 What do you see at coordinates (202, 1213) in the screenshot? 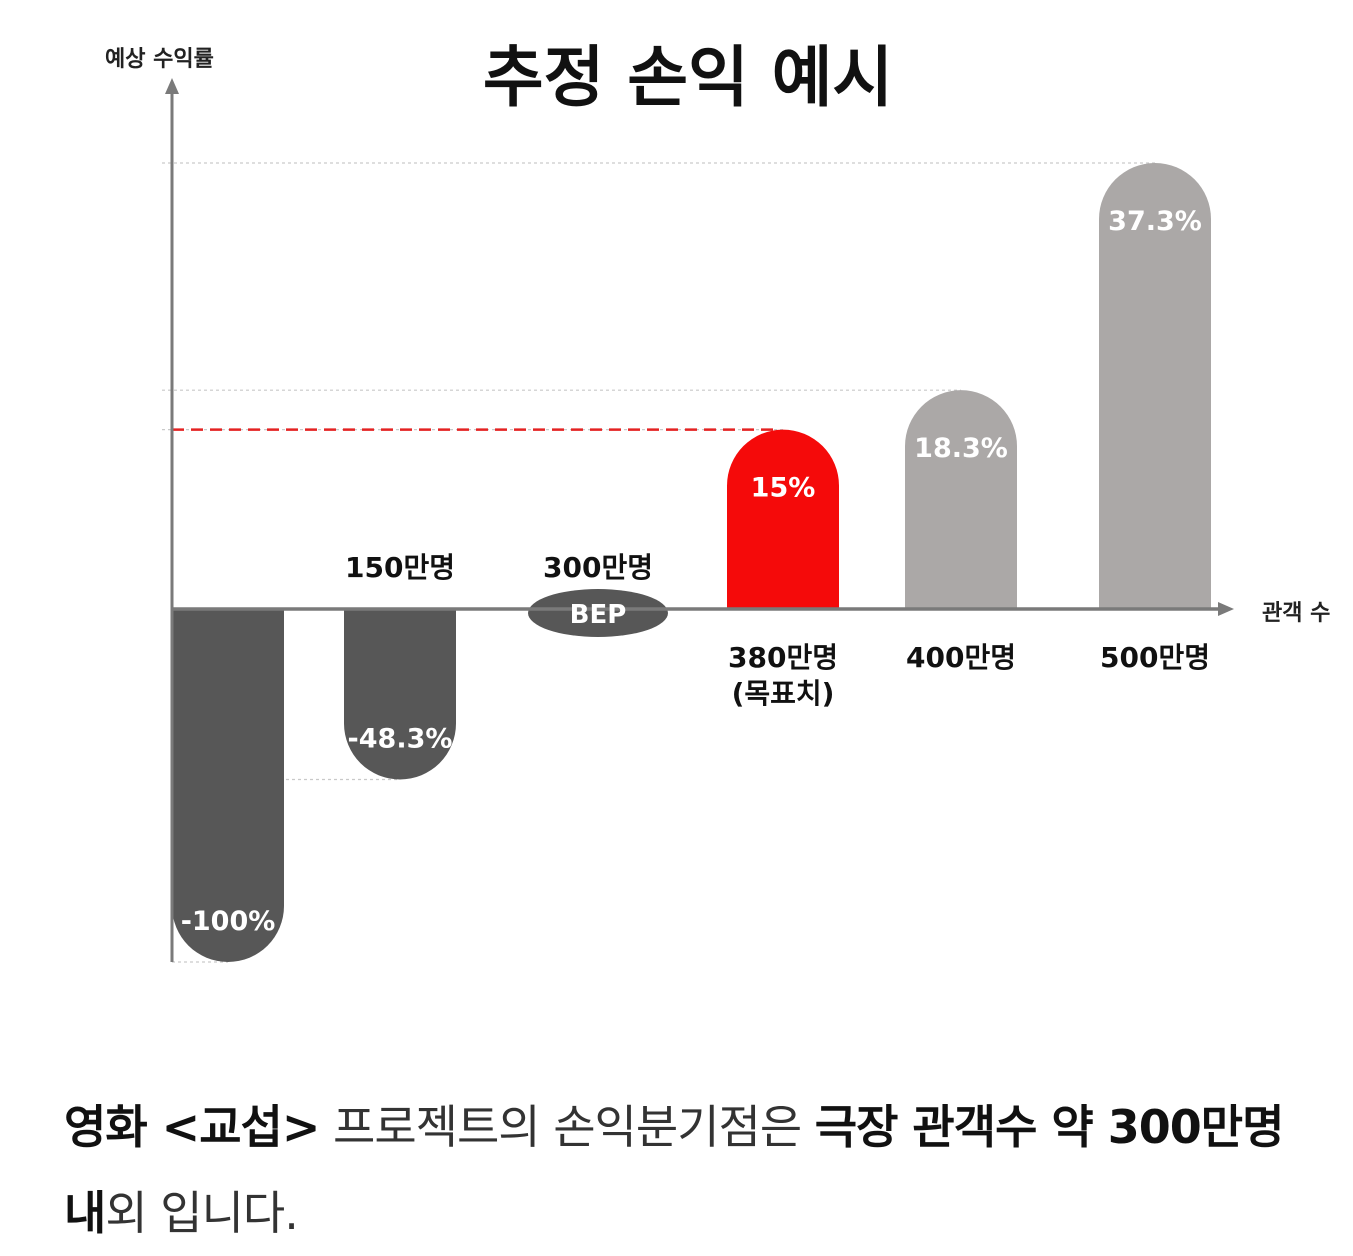
I see `caption-end: 외 입니다.` at bounding box center [202, 1213].